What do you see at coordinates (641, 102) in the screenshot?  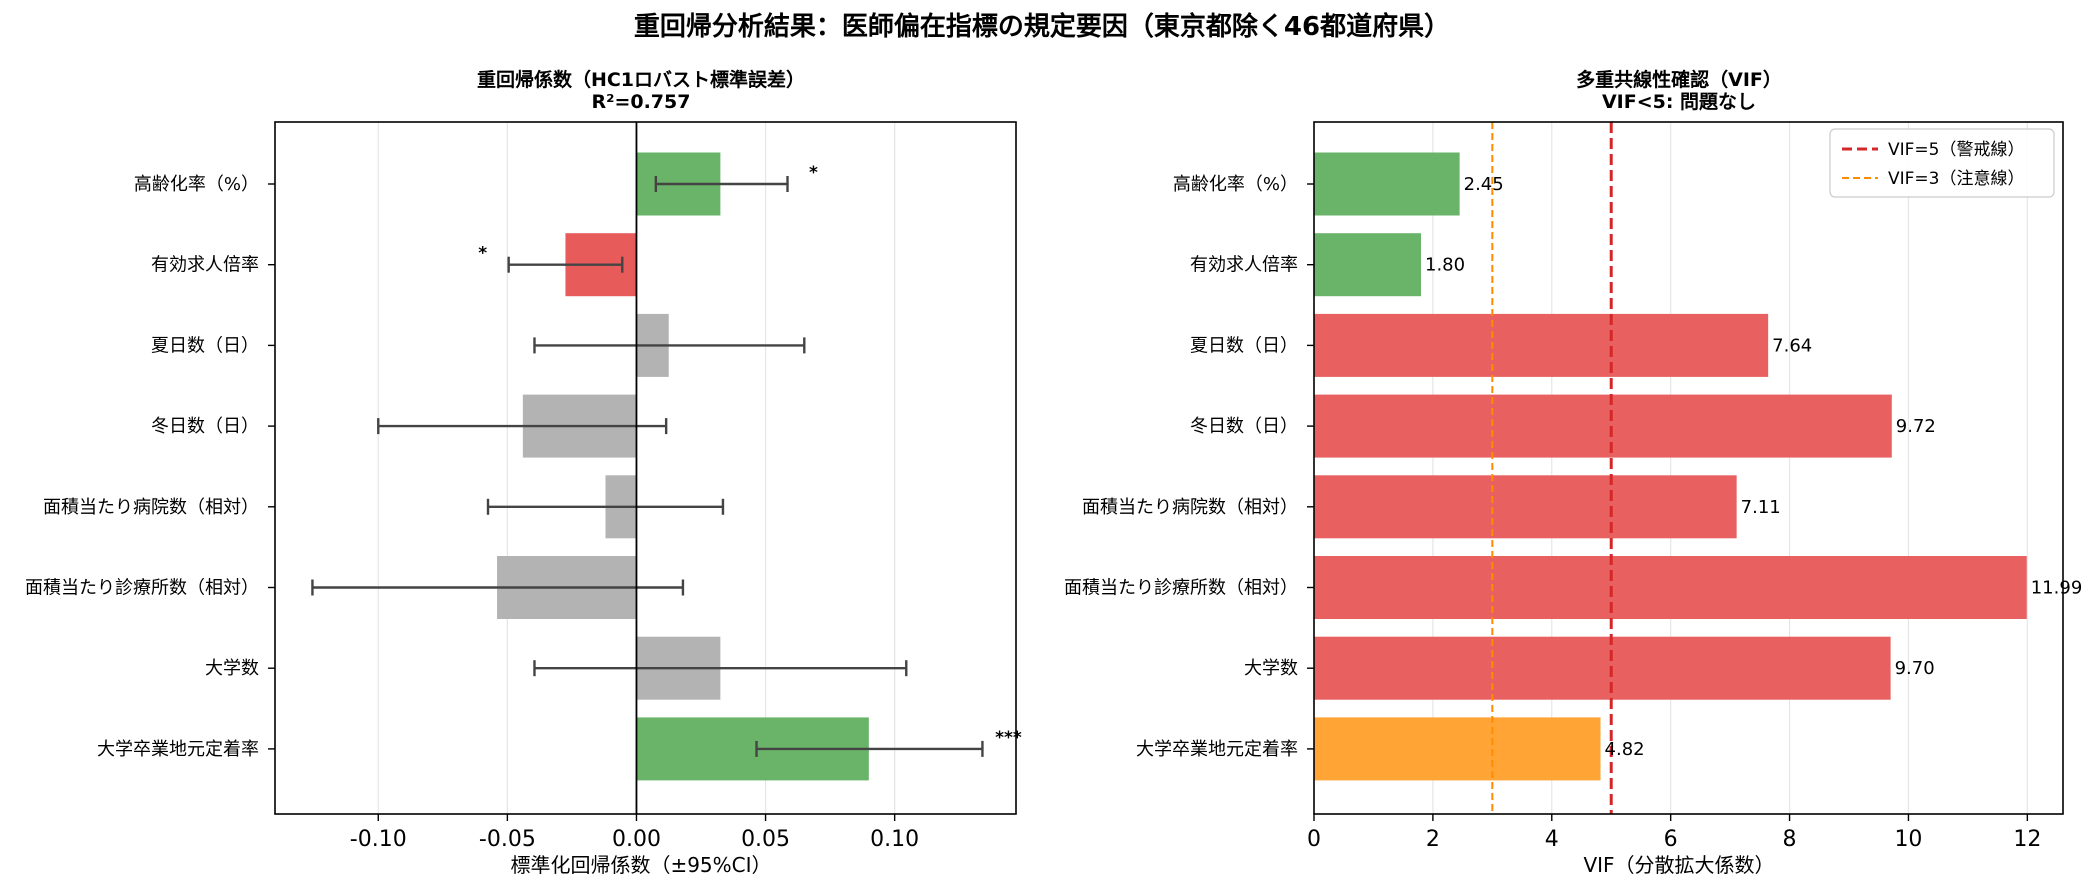 I see `coefficient-subtitle: R²=0.757` at bounding box center [641, 102].